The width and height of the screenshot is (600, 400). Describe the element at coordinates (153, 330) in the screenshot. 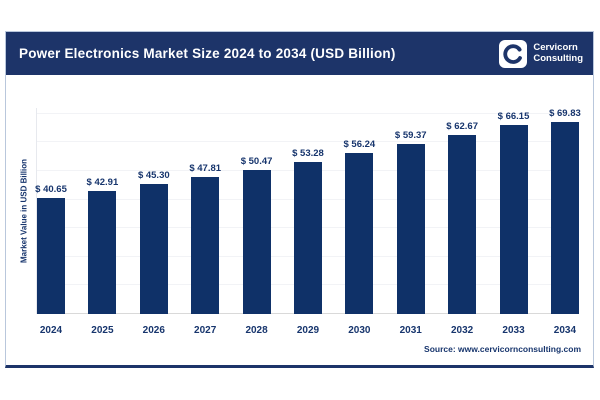

I see `x-tick-label: 2026` at that location.